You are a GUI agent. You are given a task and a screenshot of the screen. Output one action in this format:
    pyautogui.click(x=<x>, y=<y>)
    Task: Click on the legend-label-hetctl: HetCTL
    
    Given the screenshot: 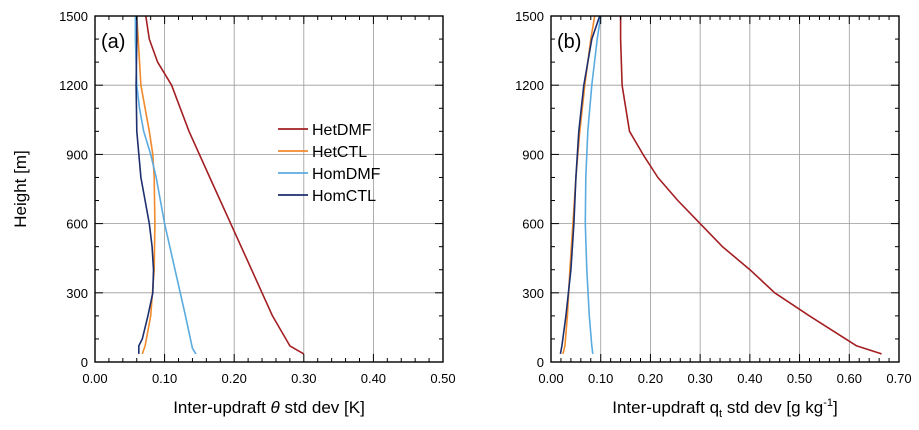 What is the action you would take?
    pyautogui.click(x=339, y=152)
    